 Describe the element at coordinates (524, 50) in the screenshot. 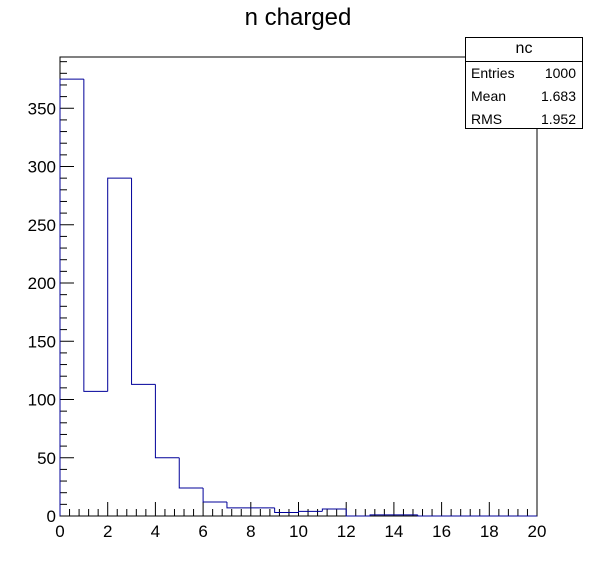

I see `stats-box-title: nc` at that location.